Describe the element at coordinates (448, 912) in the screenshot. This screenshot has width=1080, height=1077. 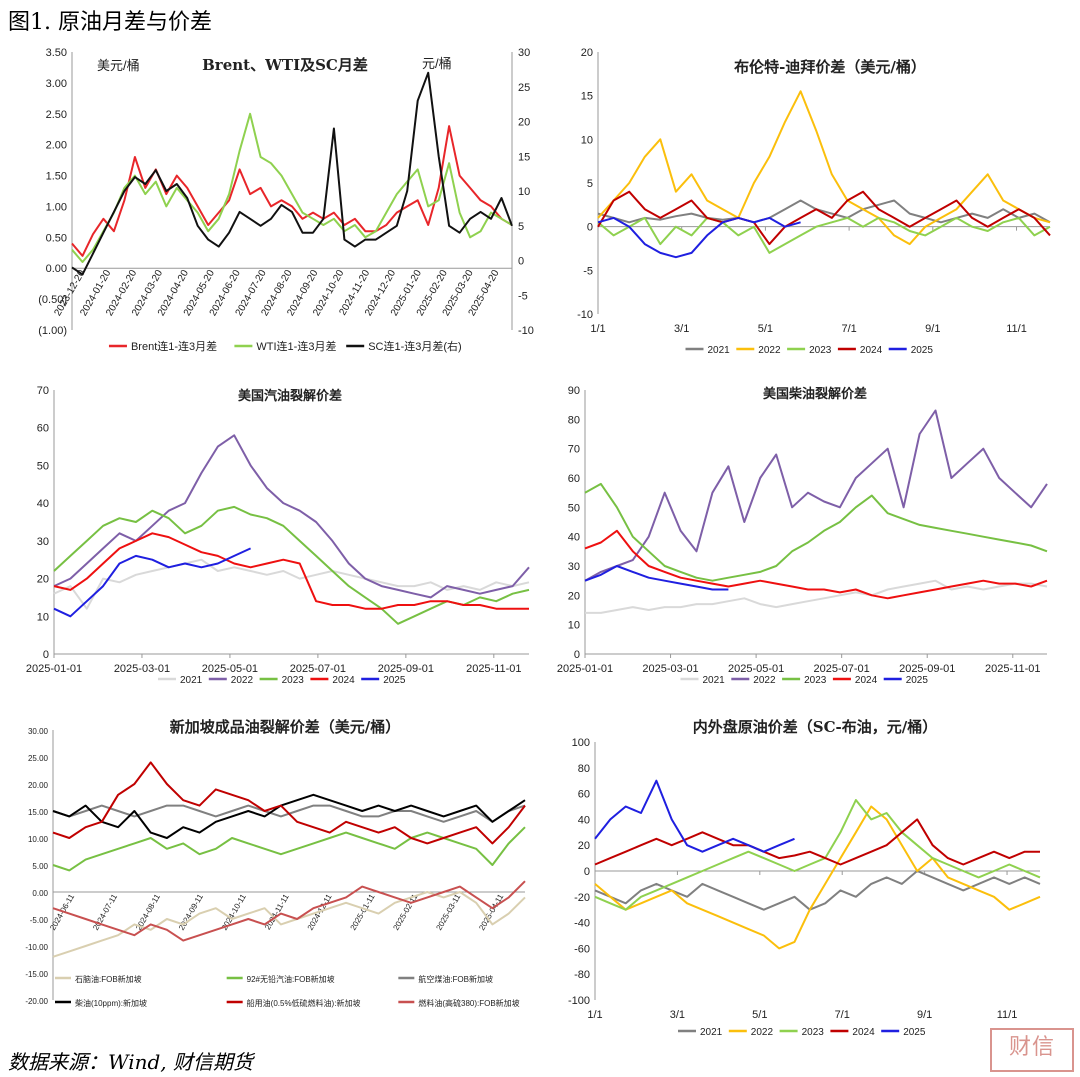
I see `x-tick-label: 2025-03-11` at that location.